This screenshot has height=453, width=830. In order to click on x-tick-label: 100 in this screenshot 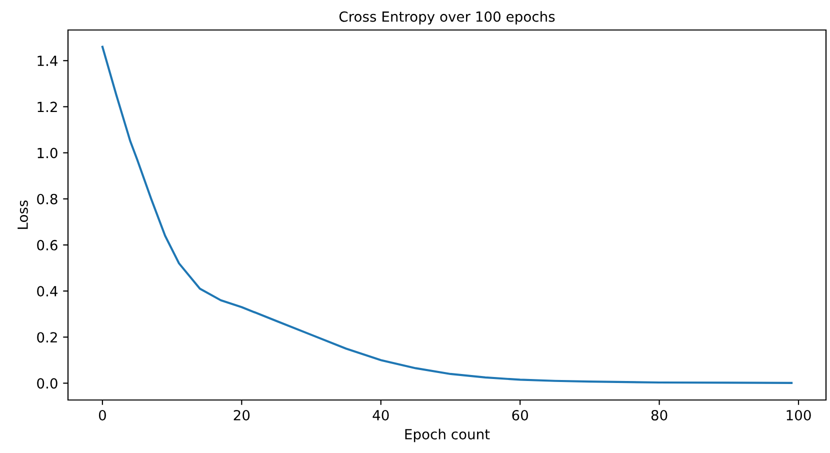, I will do `click(798, 415)`.